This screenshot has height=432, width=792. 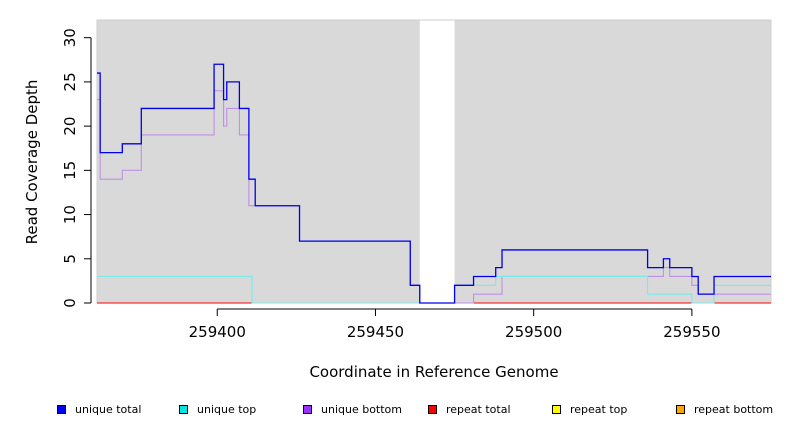 I want to click on x-tick-label: 259400, so click(x=217, y=332).